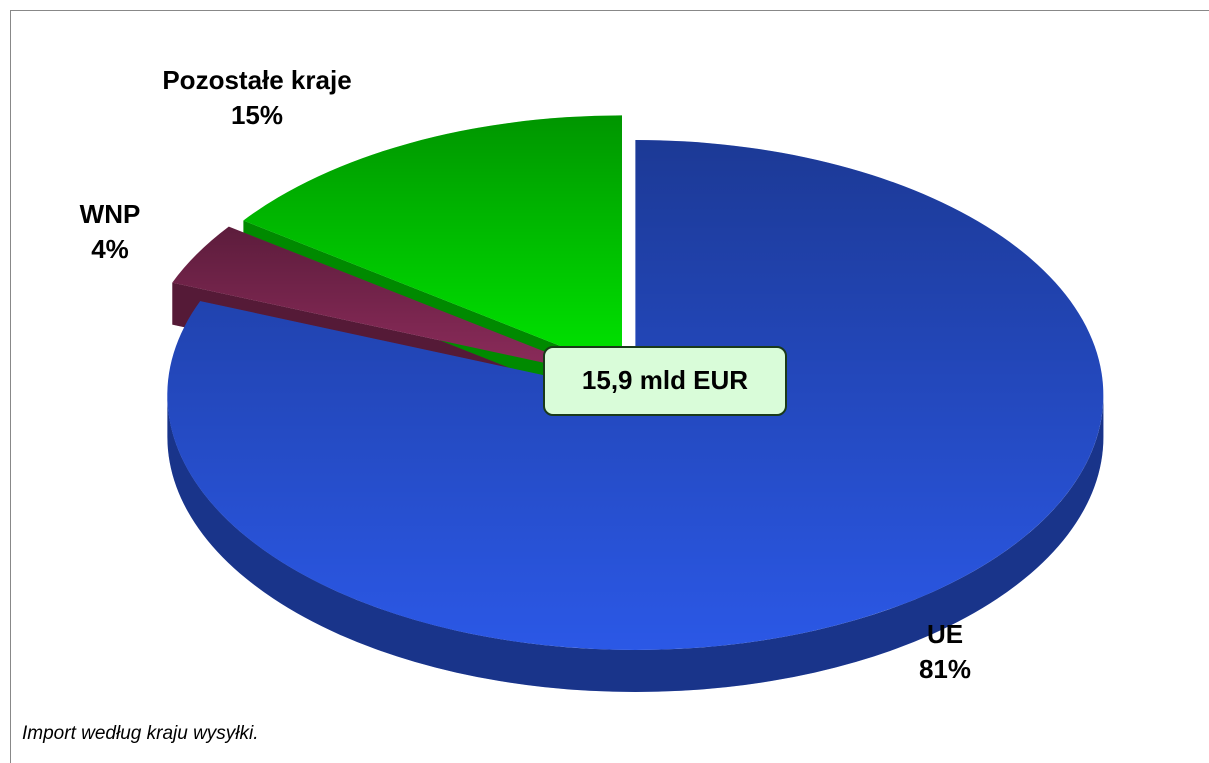 This screenshot has height=763, width=1209. Describe the element at coordinates (110, 214) in the screenshot. I see `slice-label: WNP` at that location.